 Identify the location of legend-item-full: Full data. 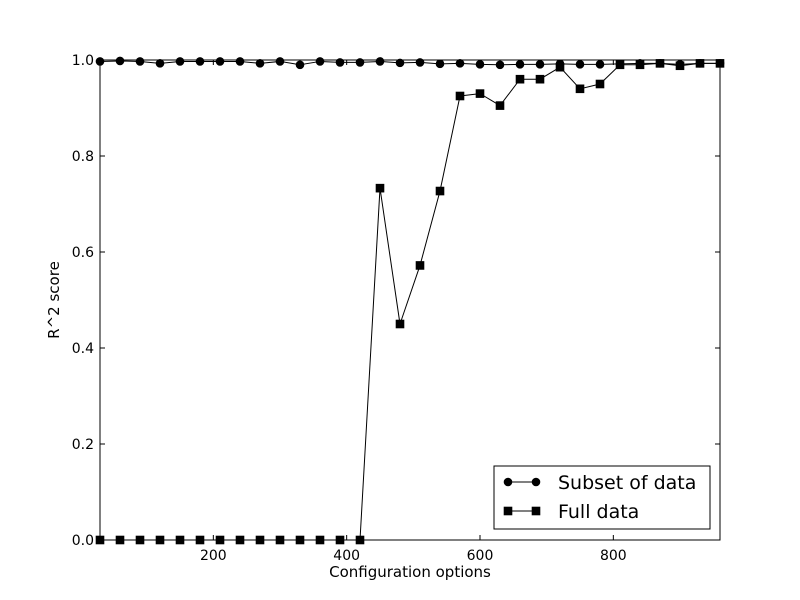
(571, 512).